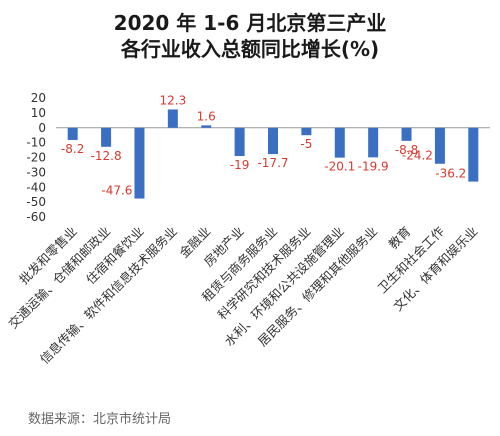 This screenshot has height=436, width=500. What do you see at coordinates (42, 128) in the screenshot?
I see `y-tick-label: 0` at bounding box center [42, 128].